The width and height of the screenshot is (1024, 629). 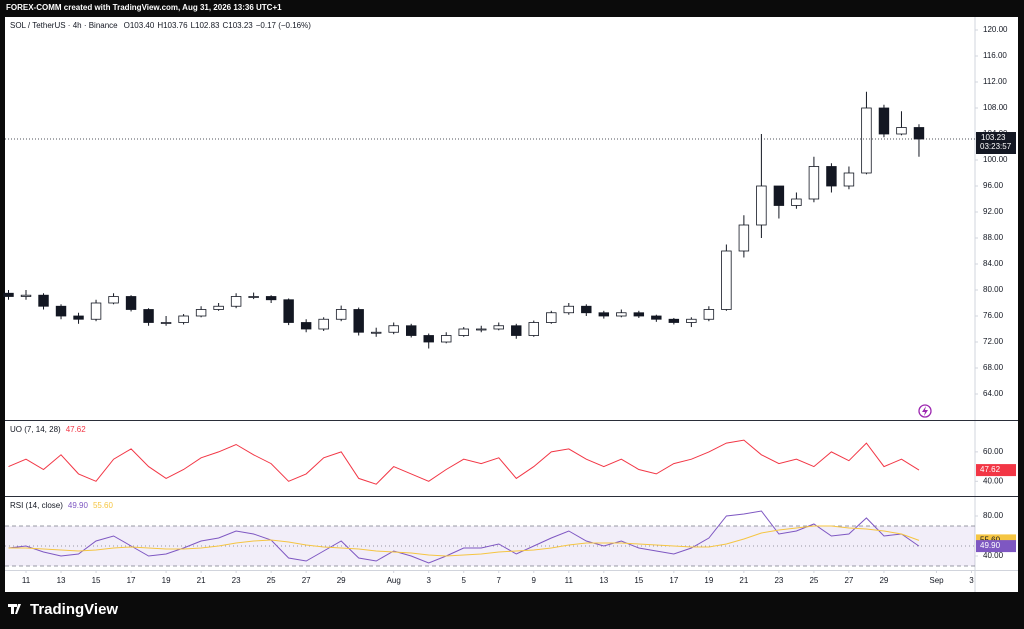 What do you see at coordinates (74, 609) in the screenshot?
I see `brand-name: TradingView` at bounding box center [74, 609].